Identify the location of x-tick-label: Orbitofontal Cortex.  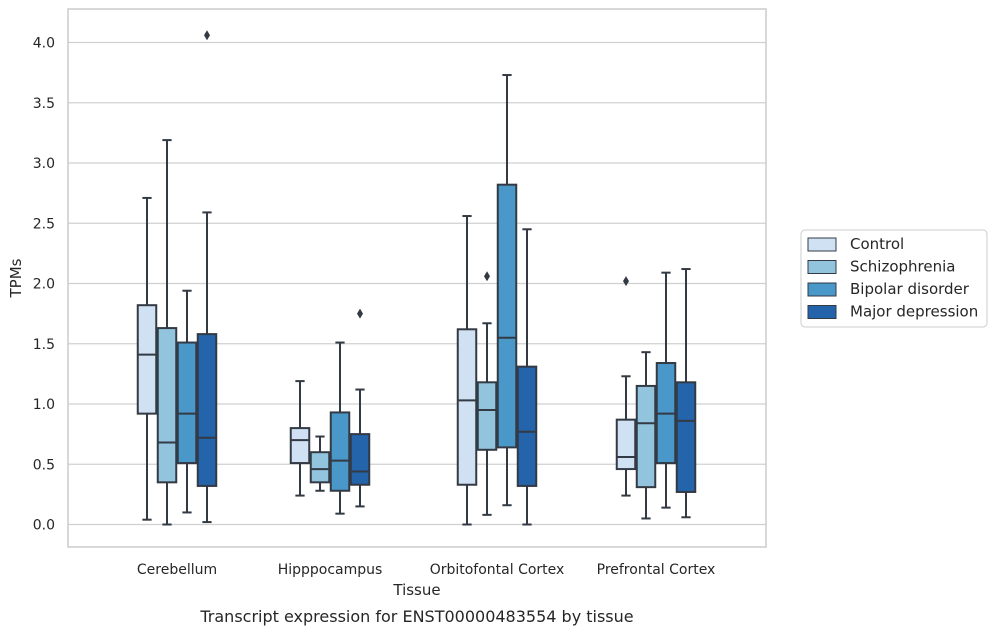
(497, 570).